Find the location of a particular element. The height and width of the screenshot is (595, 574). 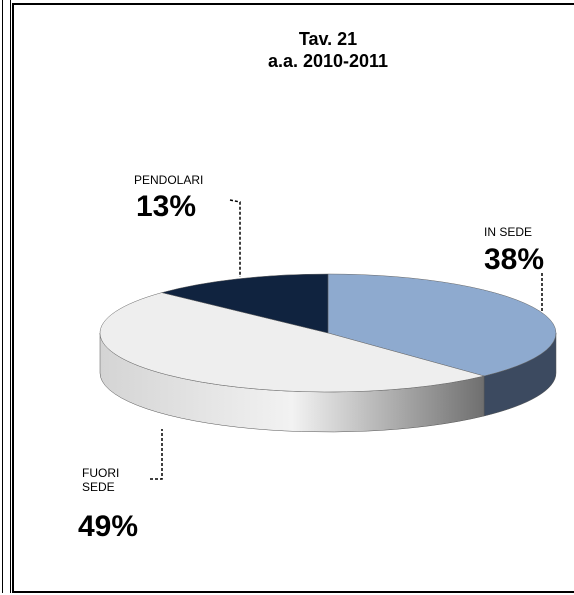

value-label: 49% is located at coordinates (108, 526).